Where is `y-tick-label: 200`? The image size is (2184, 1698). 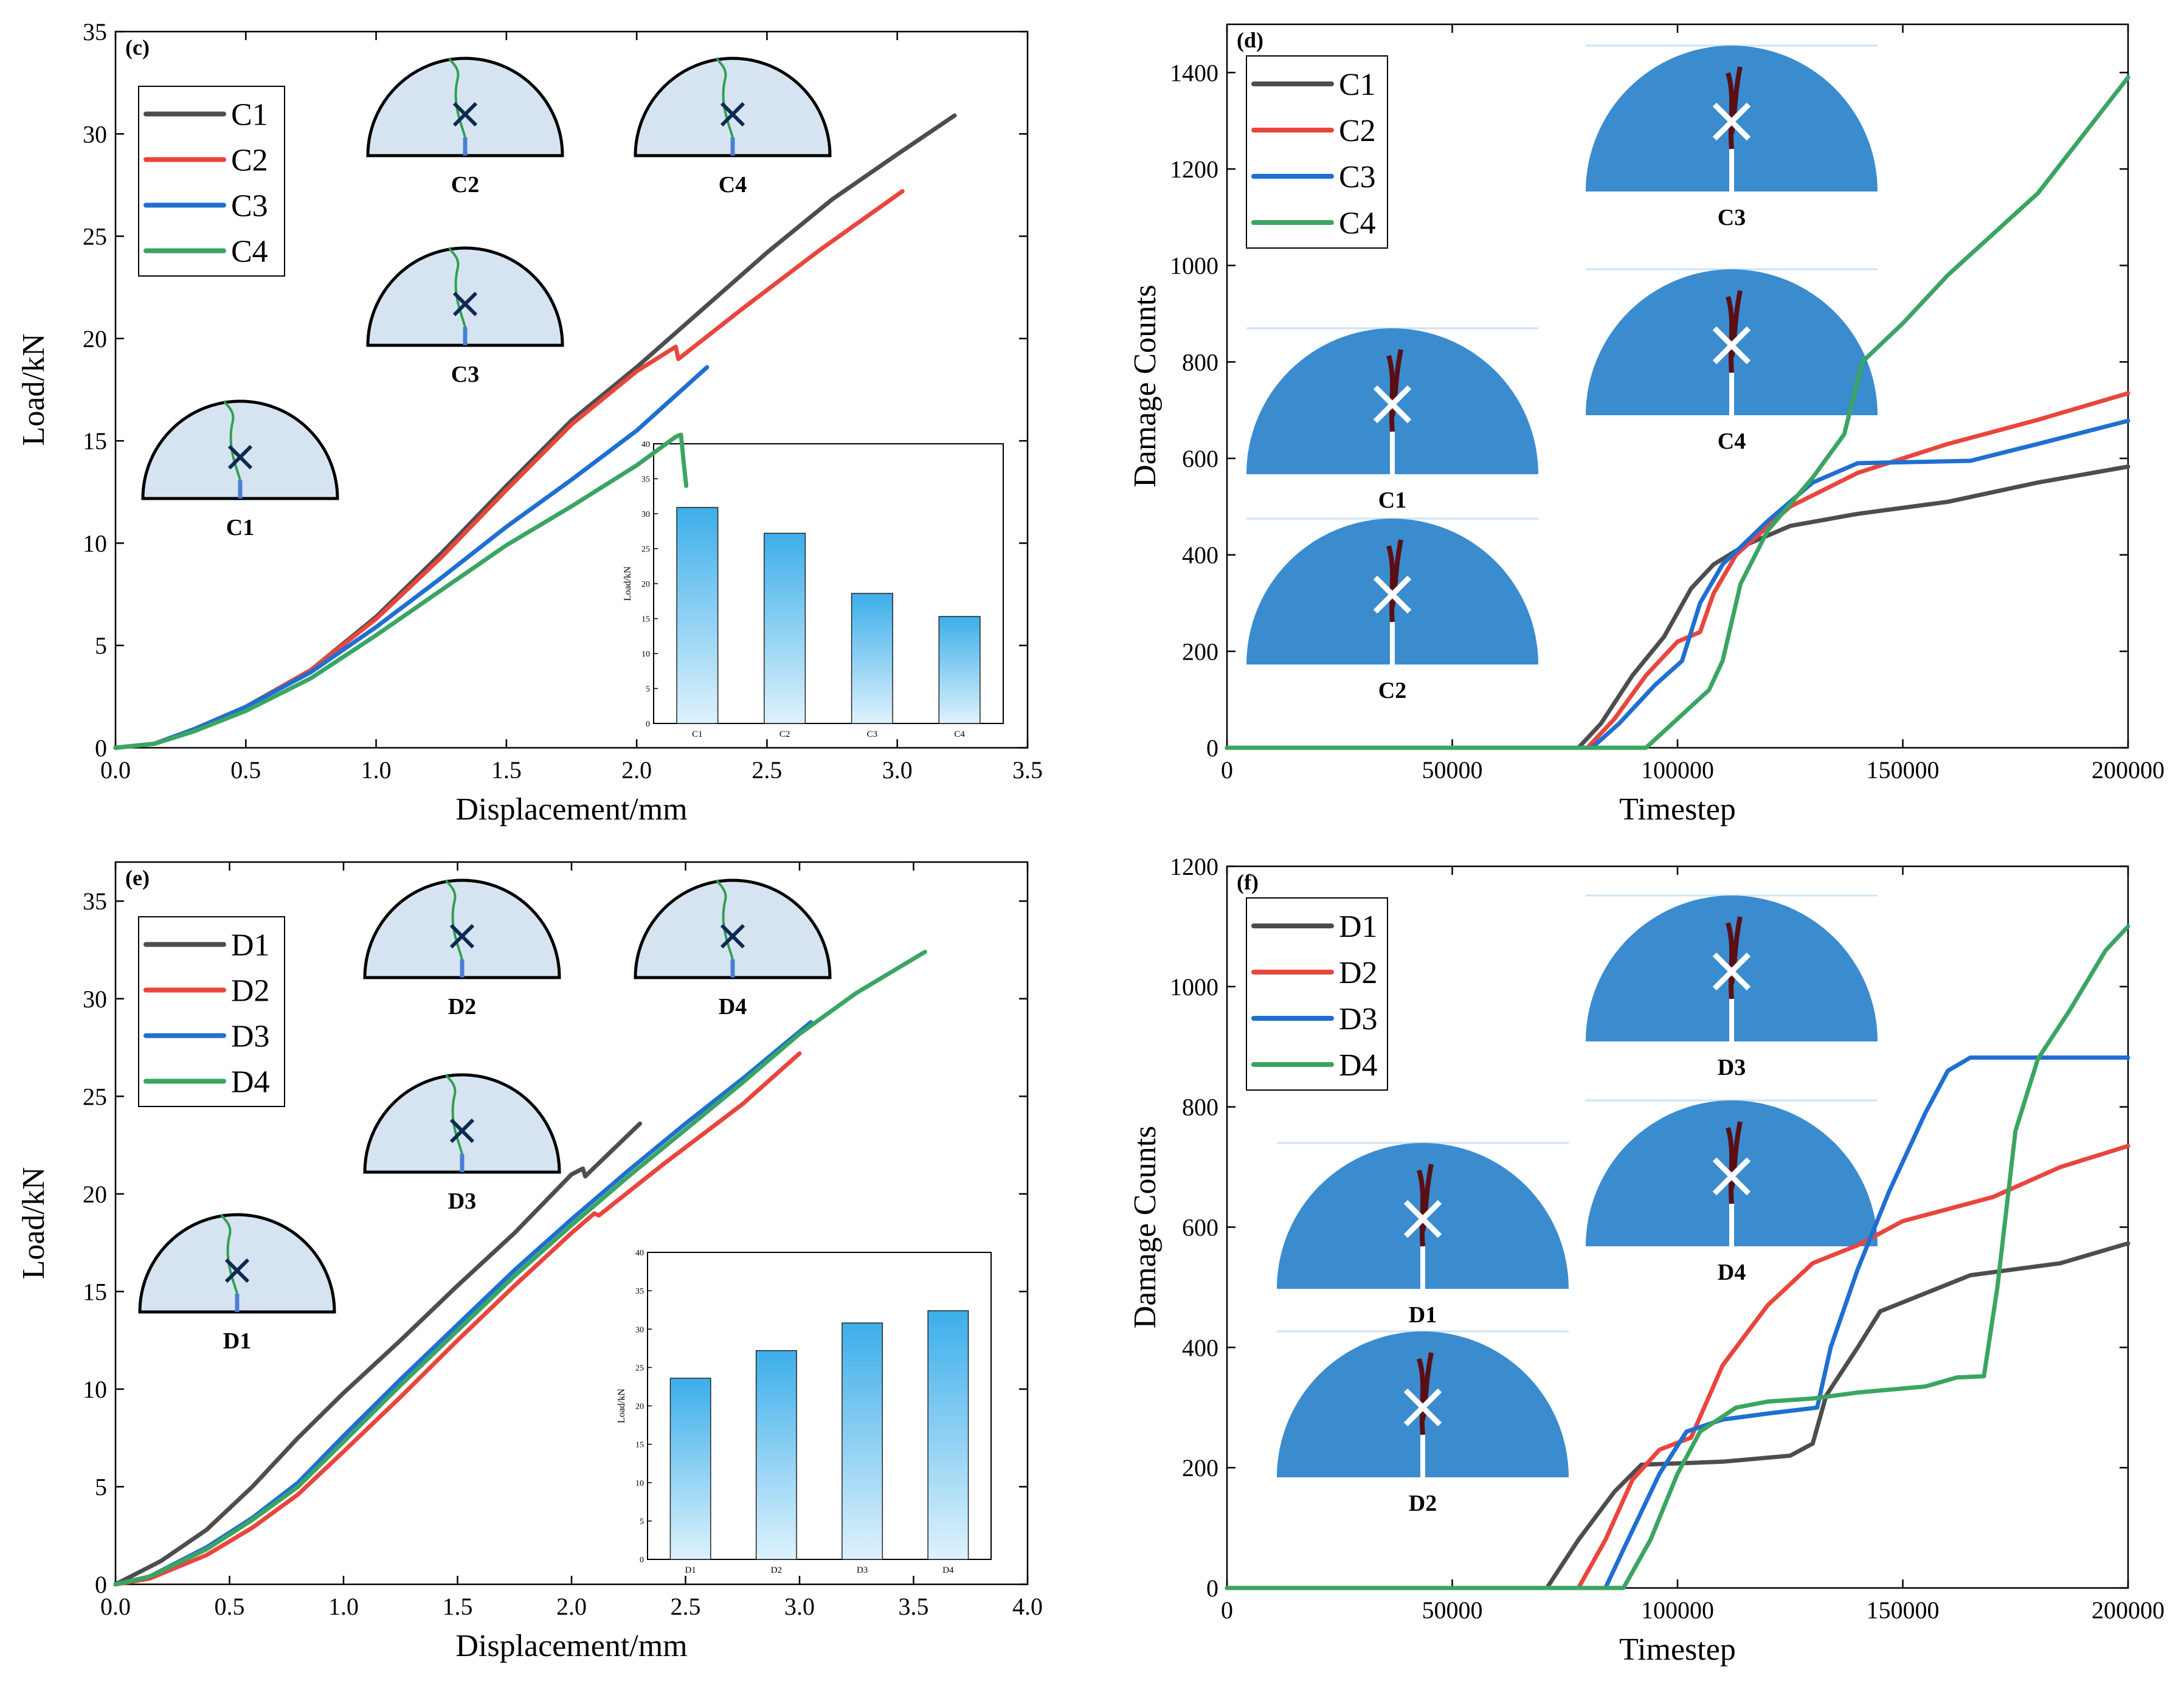 y-tick-label: 200 is located at coordinates (1200, 651).